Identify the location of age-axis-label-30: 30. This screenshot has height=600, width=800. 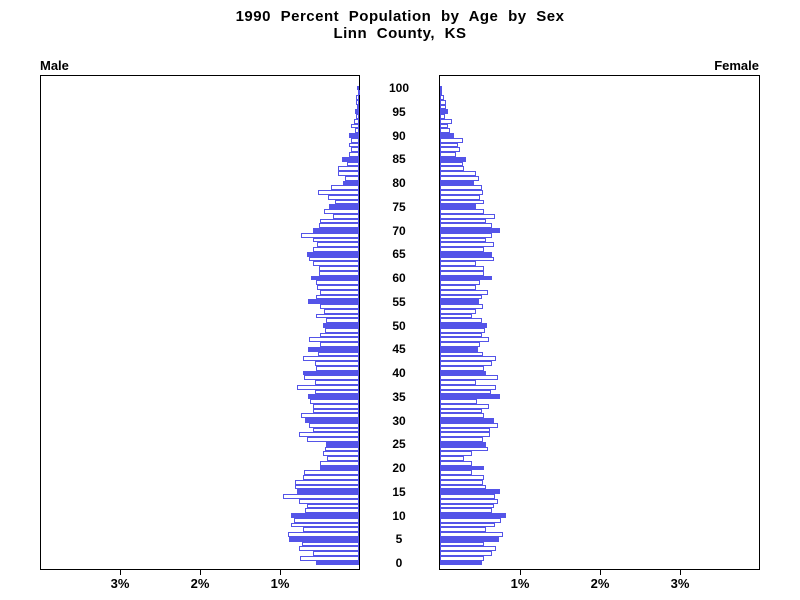
(399, 420).